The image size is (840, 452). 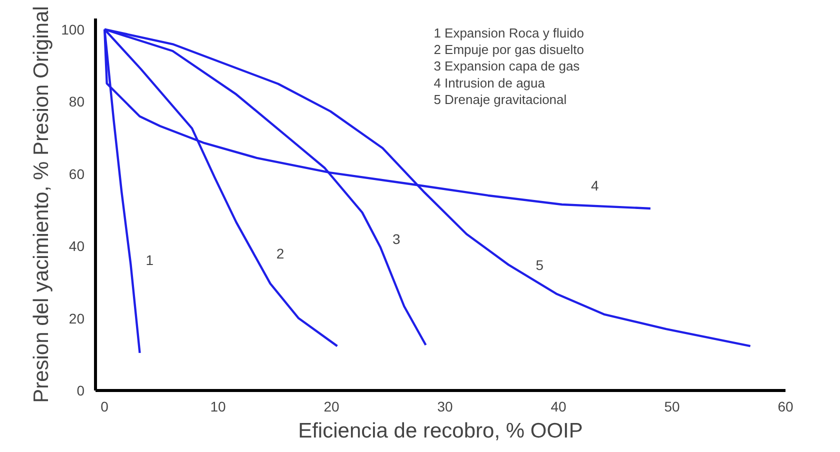 What do you see at coordinates (218, 406) in the screenshot?
I see `x-tick-label: 10` at bounding box center [218, 406].